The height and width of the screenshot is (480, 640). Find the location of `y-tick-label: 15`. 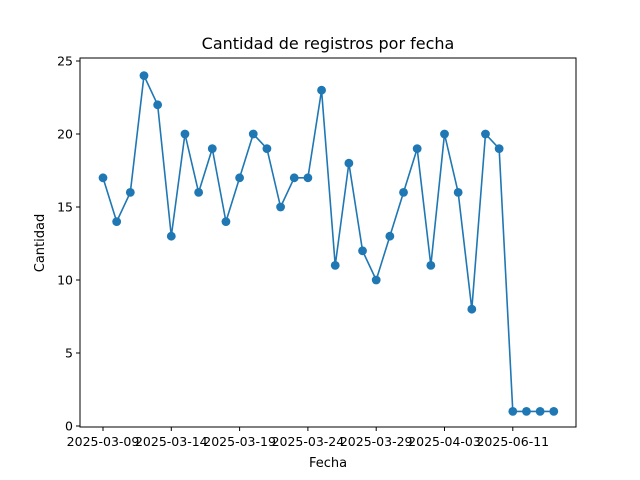

y-tick-label: 15 is located at coordinates (65, 207).